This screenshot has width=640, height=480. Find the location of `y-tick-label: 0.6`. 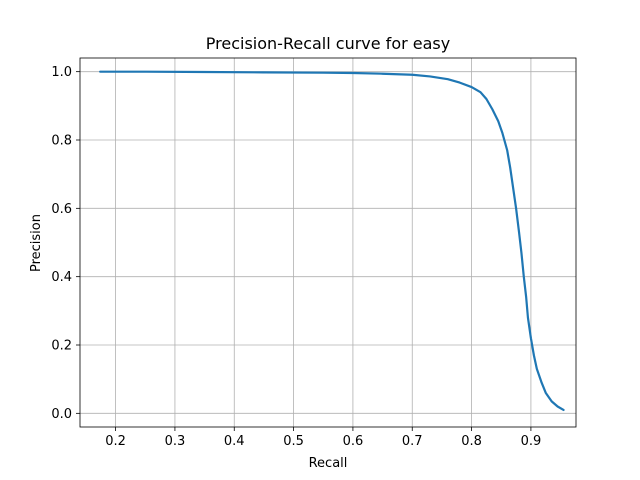

y-tick-label: 0.6 is located at coordinates (61, 209).